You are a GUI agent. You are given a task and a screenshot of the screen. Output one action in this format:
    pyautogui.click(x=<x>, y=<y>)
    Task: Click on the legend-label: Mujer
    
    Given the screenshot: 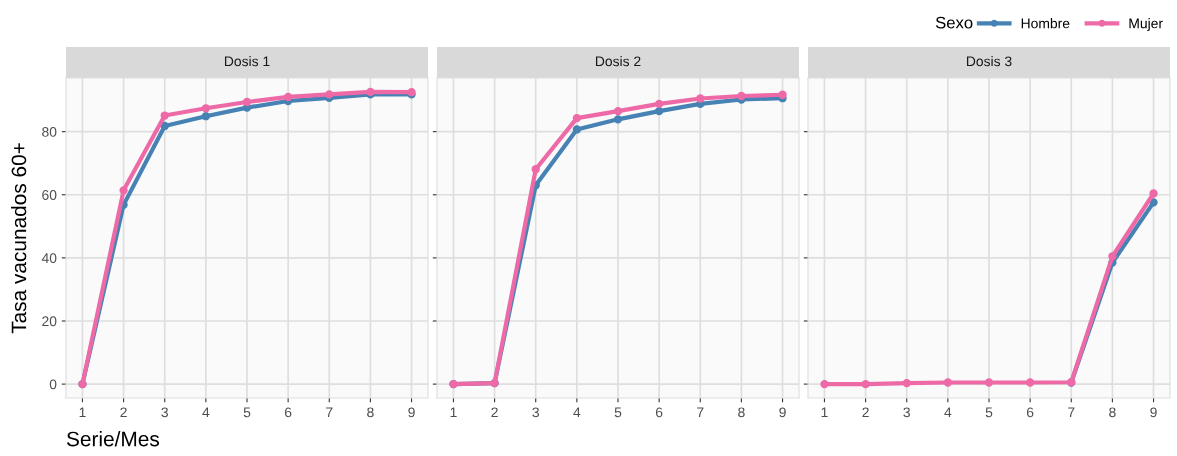 What is the action you would take?
    pyautogui.click(x=1146, y=25)
    